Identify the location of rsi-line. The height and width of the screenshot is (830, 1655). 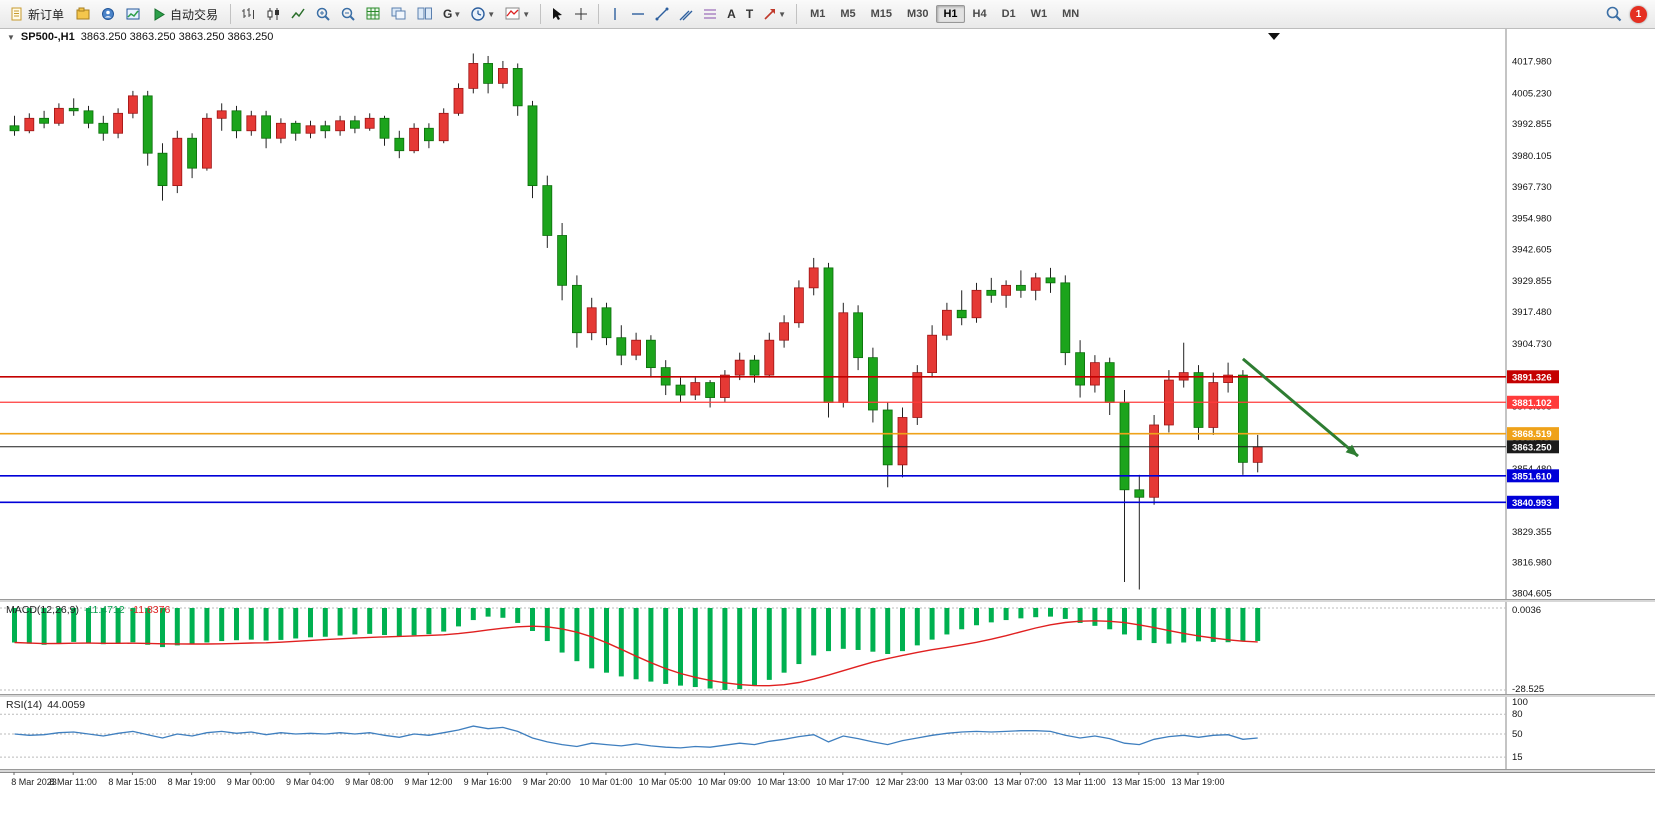
(636, 737).